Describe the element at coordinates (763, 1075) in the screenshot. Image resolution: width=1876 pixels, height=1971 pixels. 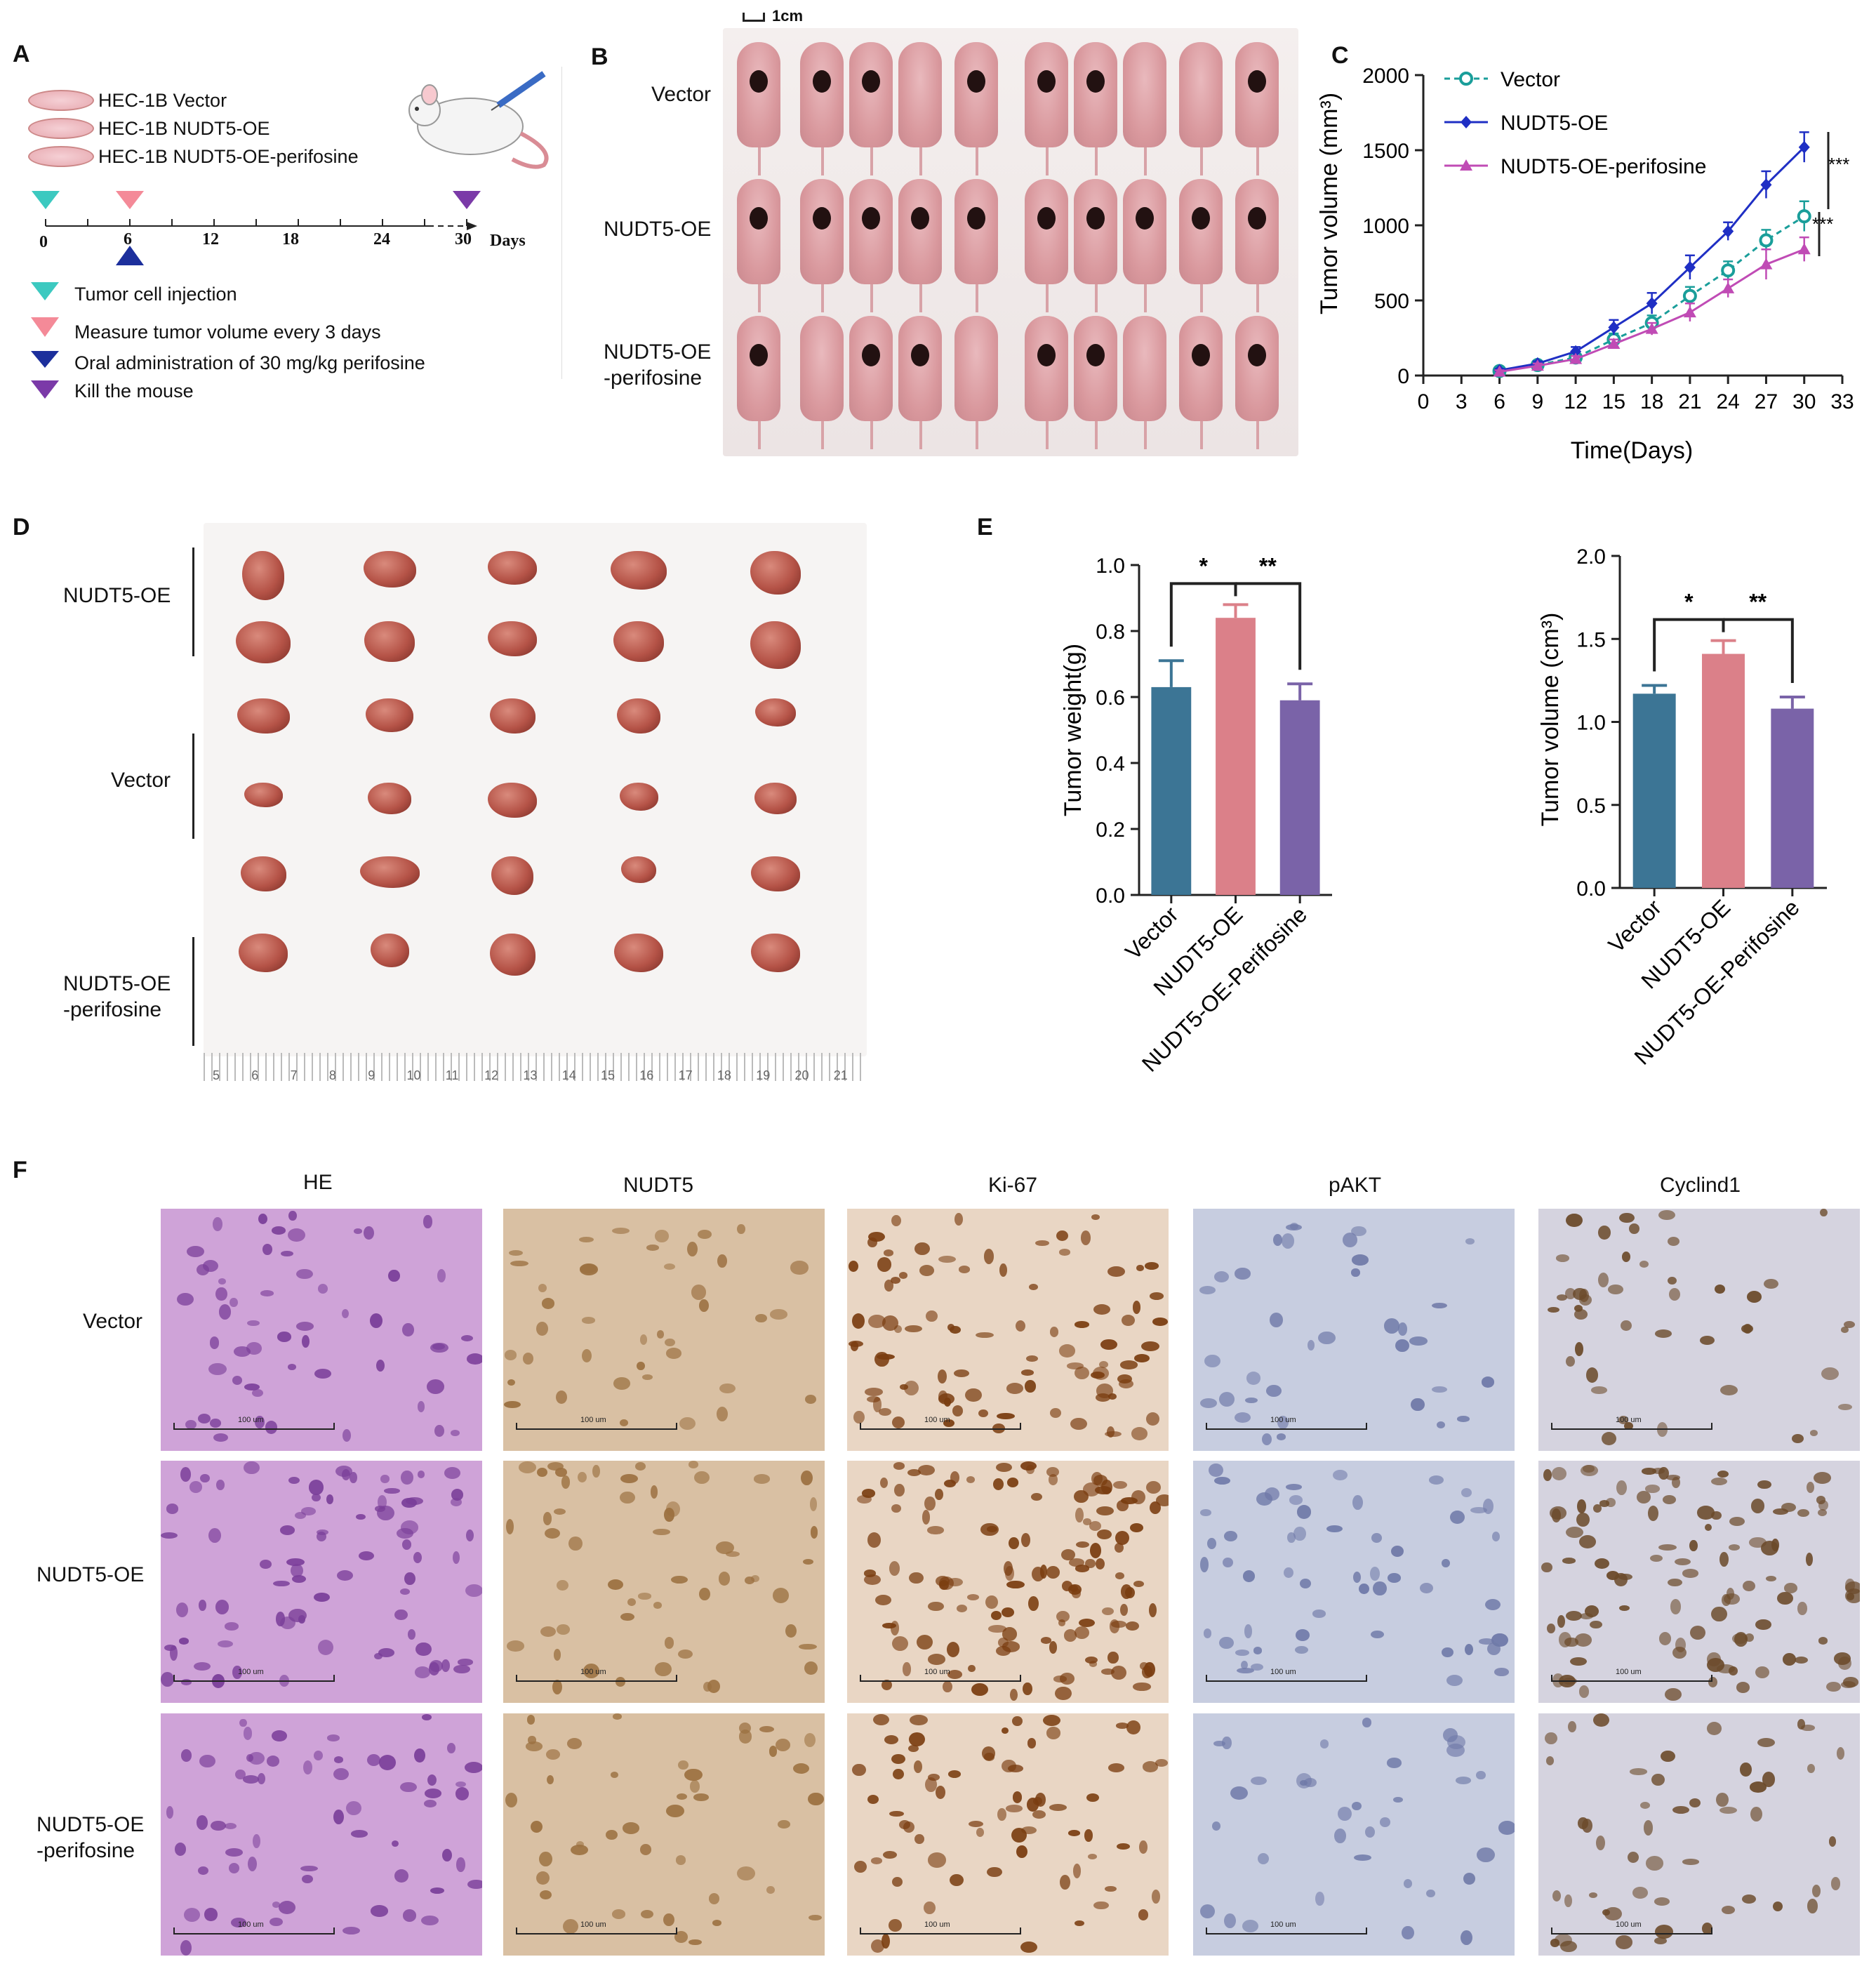
I see `ruler-tick-label: 19` at that location.